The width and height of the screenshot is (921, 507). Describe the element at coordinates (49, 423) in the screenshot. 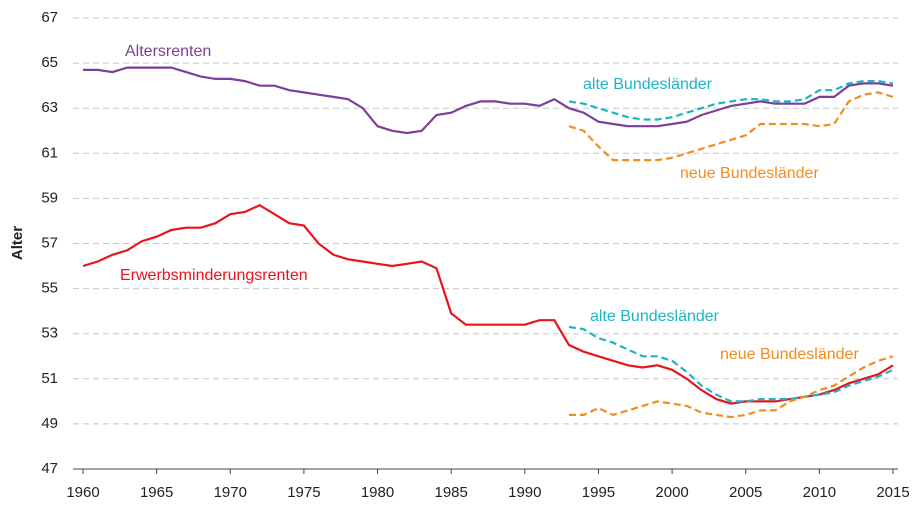

I see `y-tick-label: 49` at that location.